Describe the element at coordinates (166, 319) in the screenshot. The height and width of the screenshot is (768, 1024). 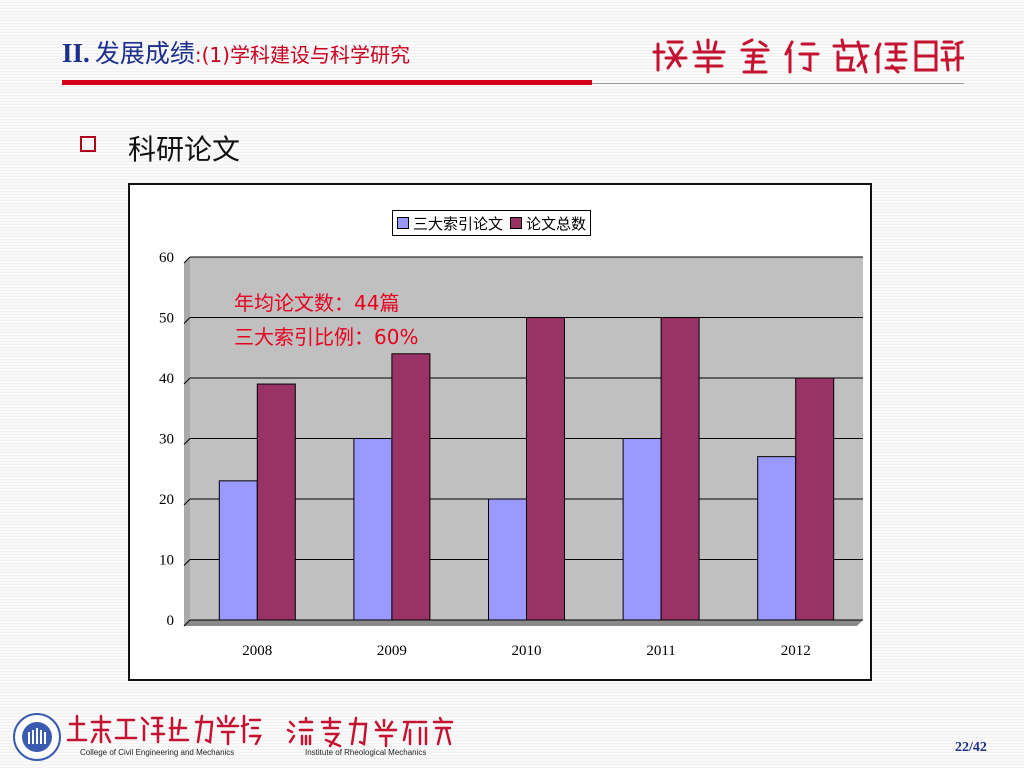
I see `y-tick-label: 50` at that location.